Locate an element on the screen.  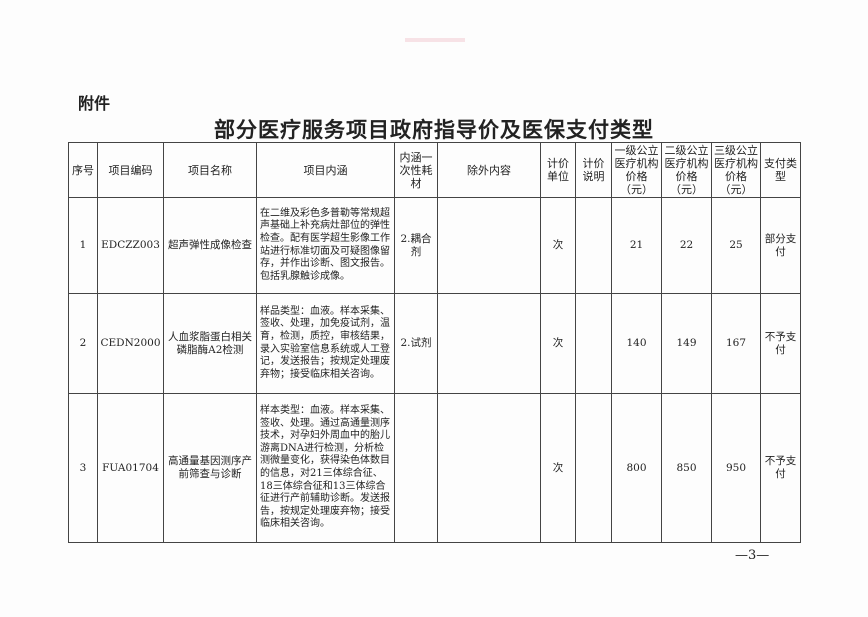
header-cell: 内涵一次性耗材 is located at coordinates (416, 170).